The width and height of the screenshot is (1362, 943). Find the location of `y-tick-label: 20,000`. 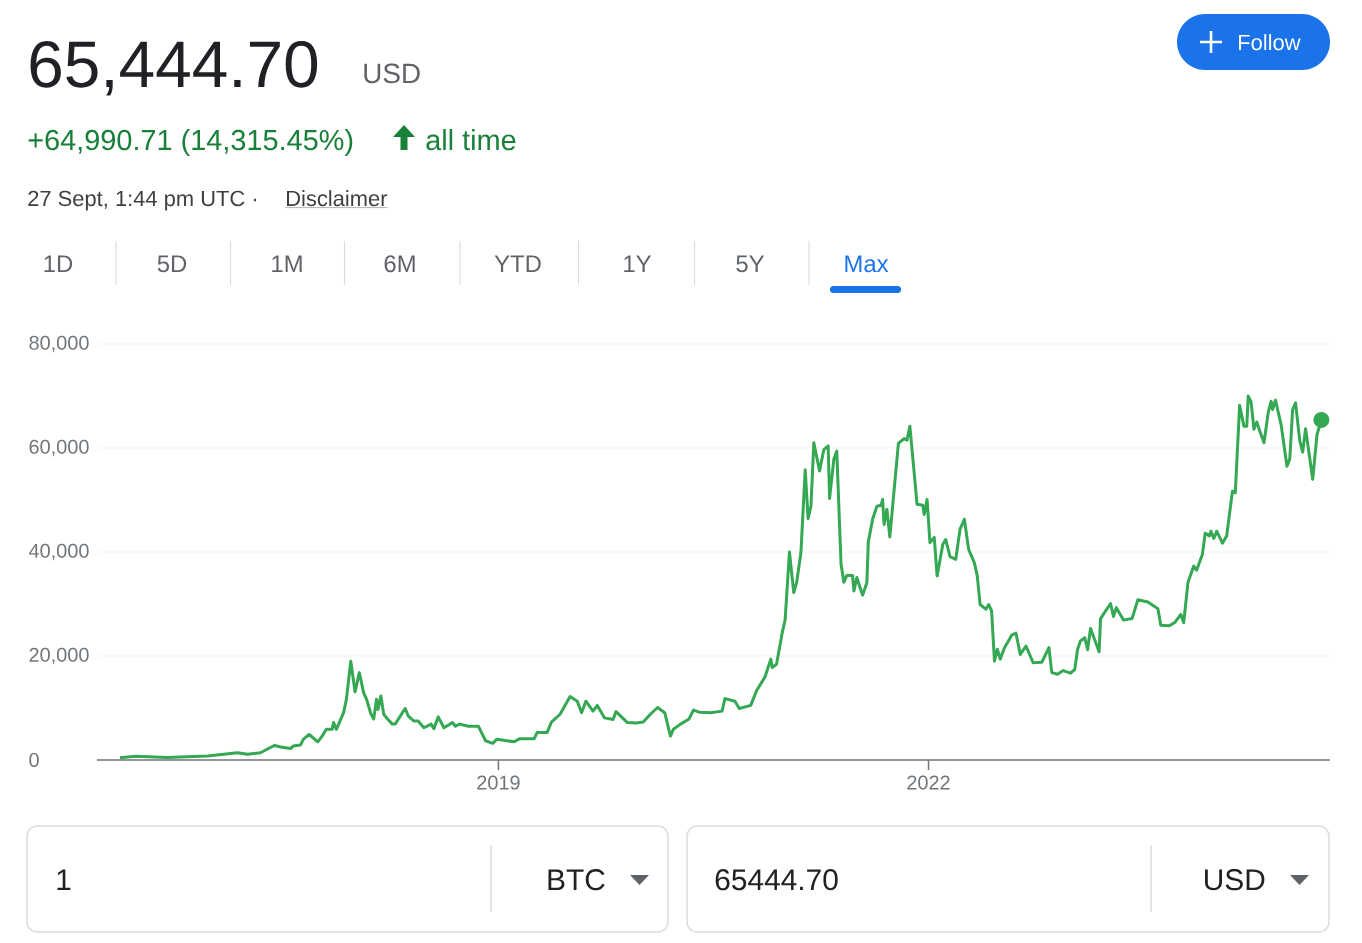

y-tick-label: 20,000 is located at coordinates (59, 656).